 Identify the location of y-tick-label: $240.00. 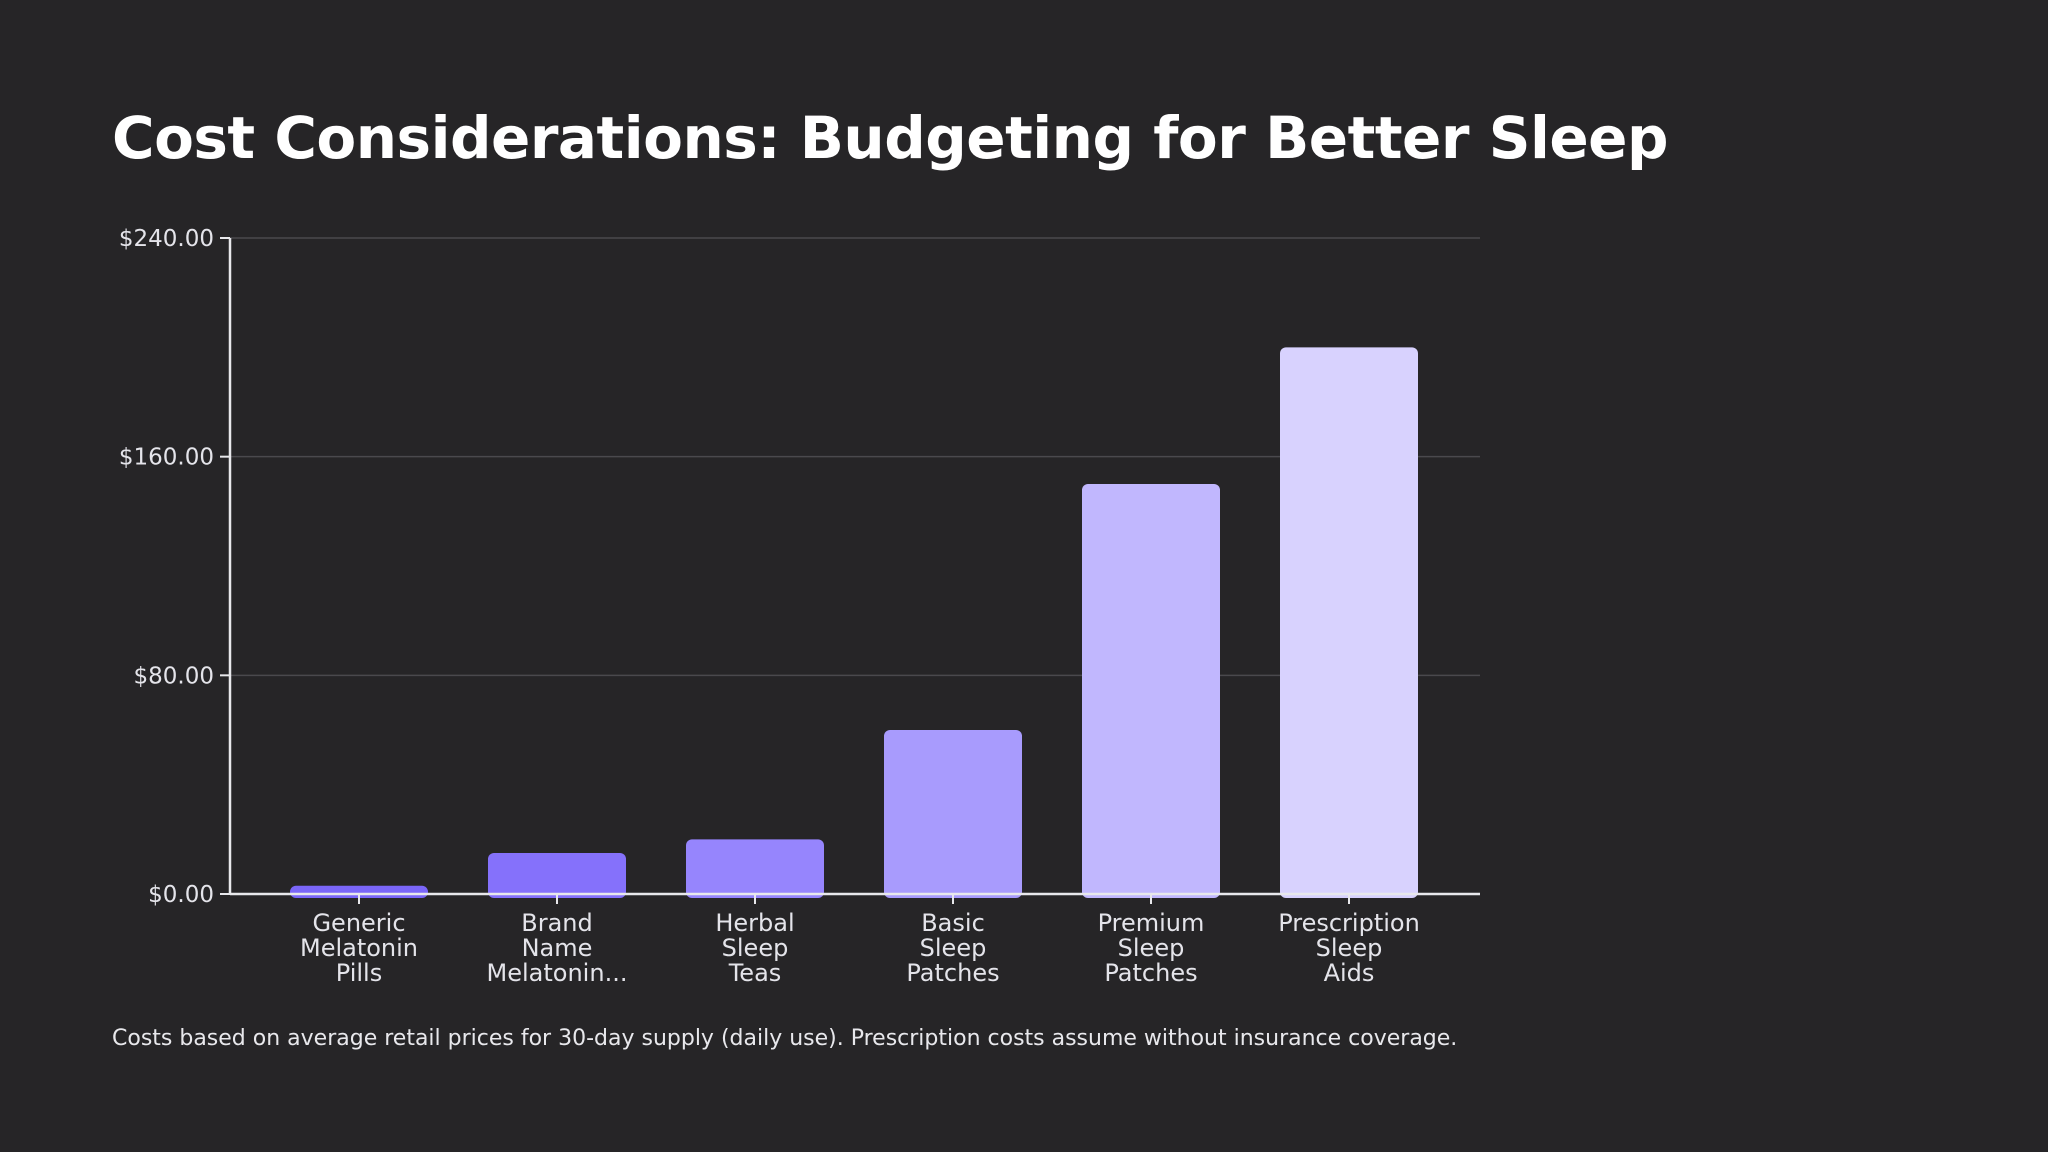
(166, 239).